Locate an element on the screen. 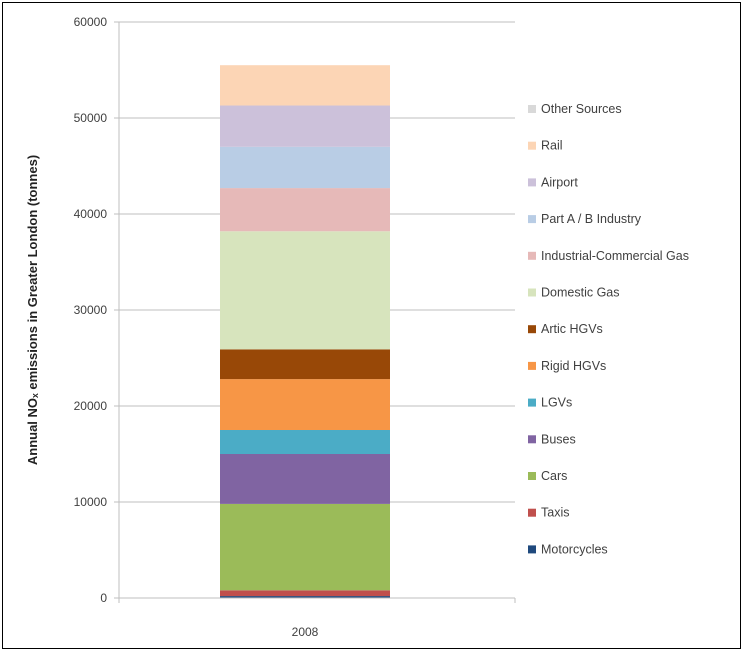 The image size is (745, 653). bar-segment-industrial-commercial-gas is located at coordinates (305, 210).